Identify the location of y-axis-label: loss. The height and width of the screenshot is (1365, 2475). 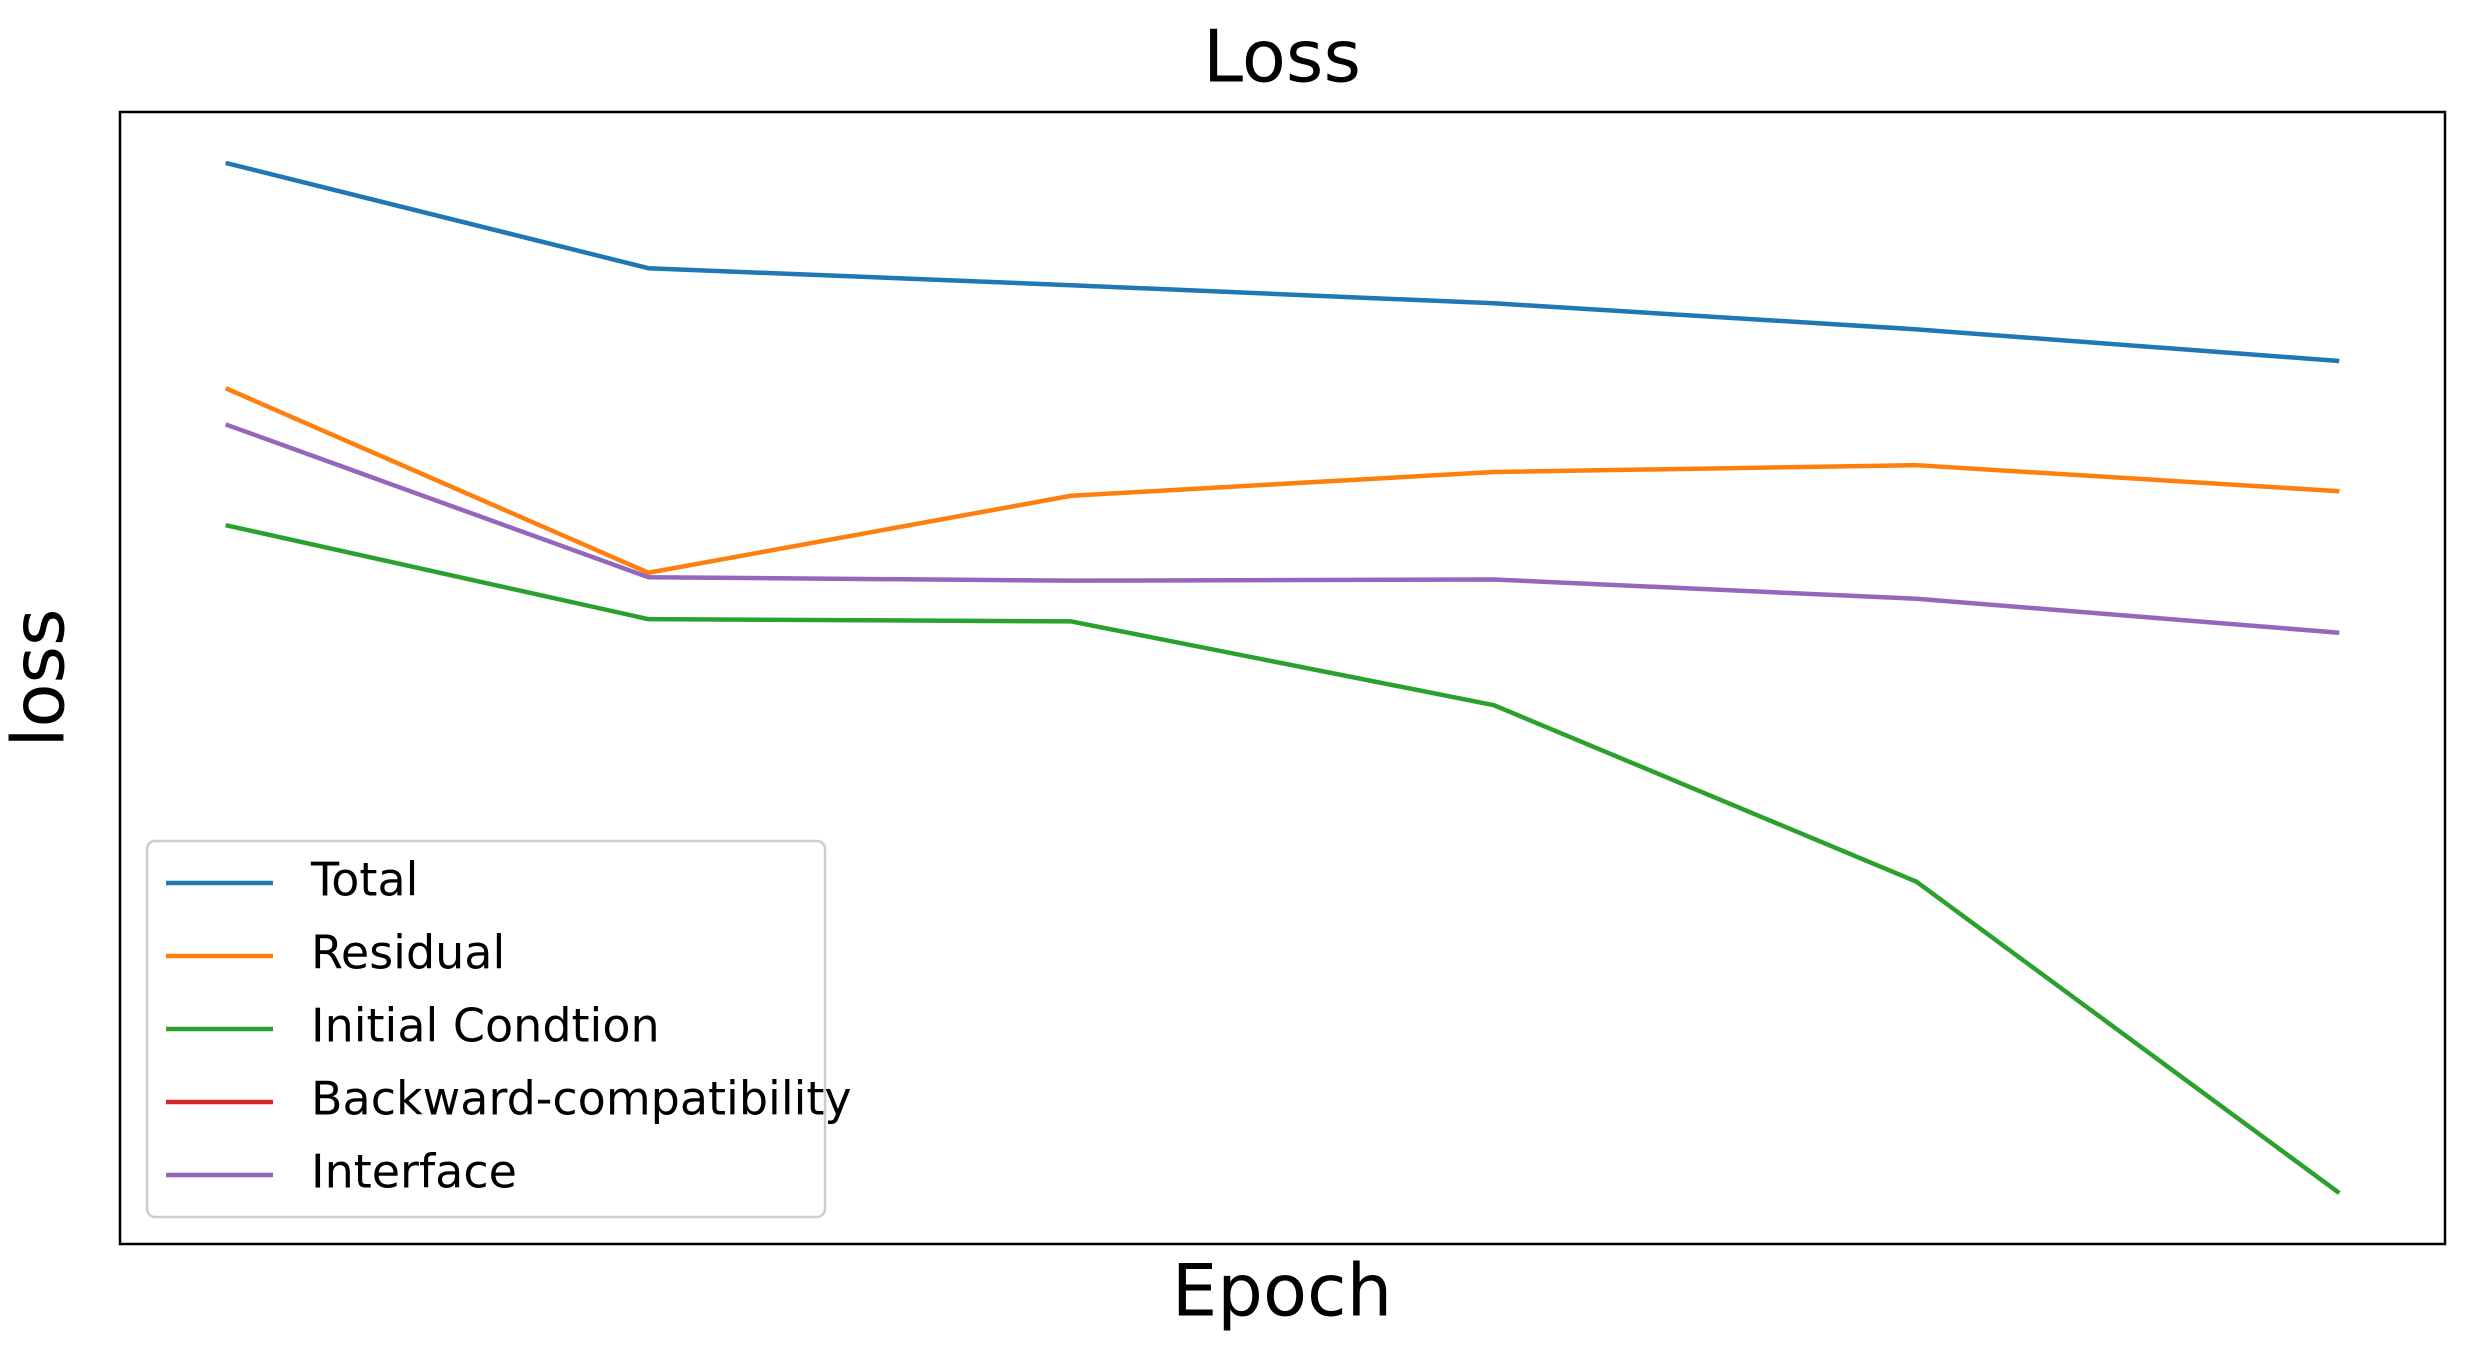
(40, 677).